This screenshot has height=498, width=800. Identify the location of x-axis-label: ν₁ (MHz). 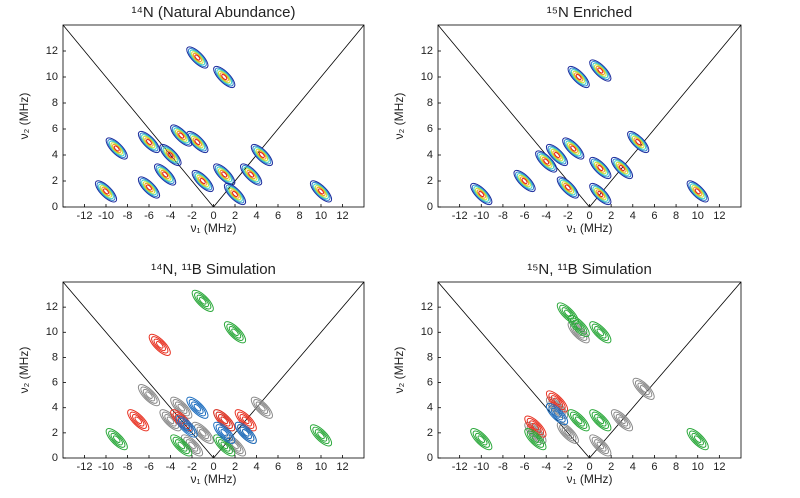
(589, 479).